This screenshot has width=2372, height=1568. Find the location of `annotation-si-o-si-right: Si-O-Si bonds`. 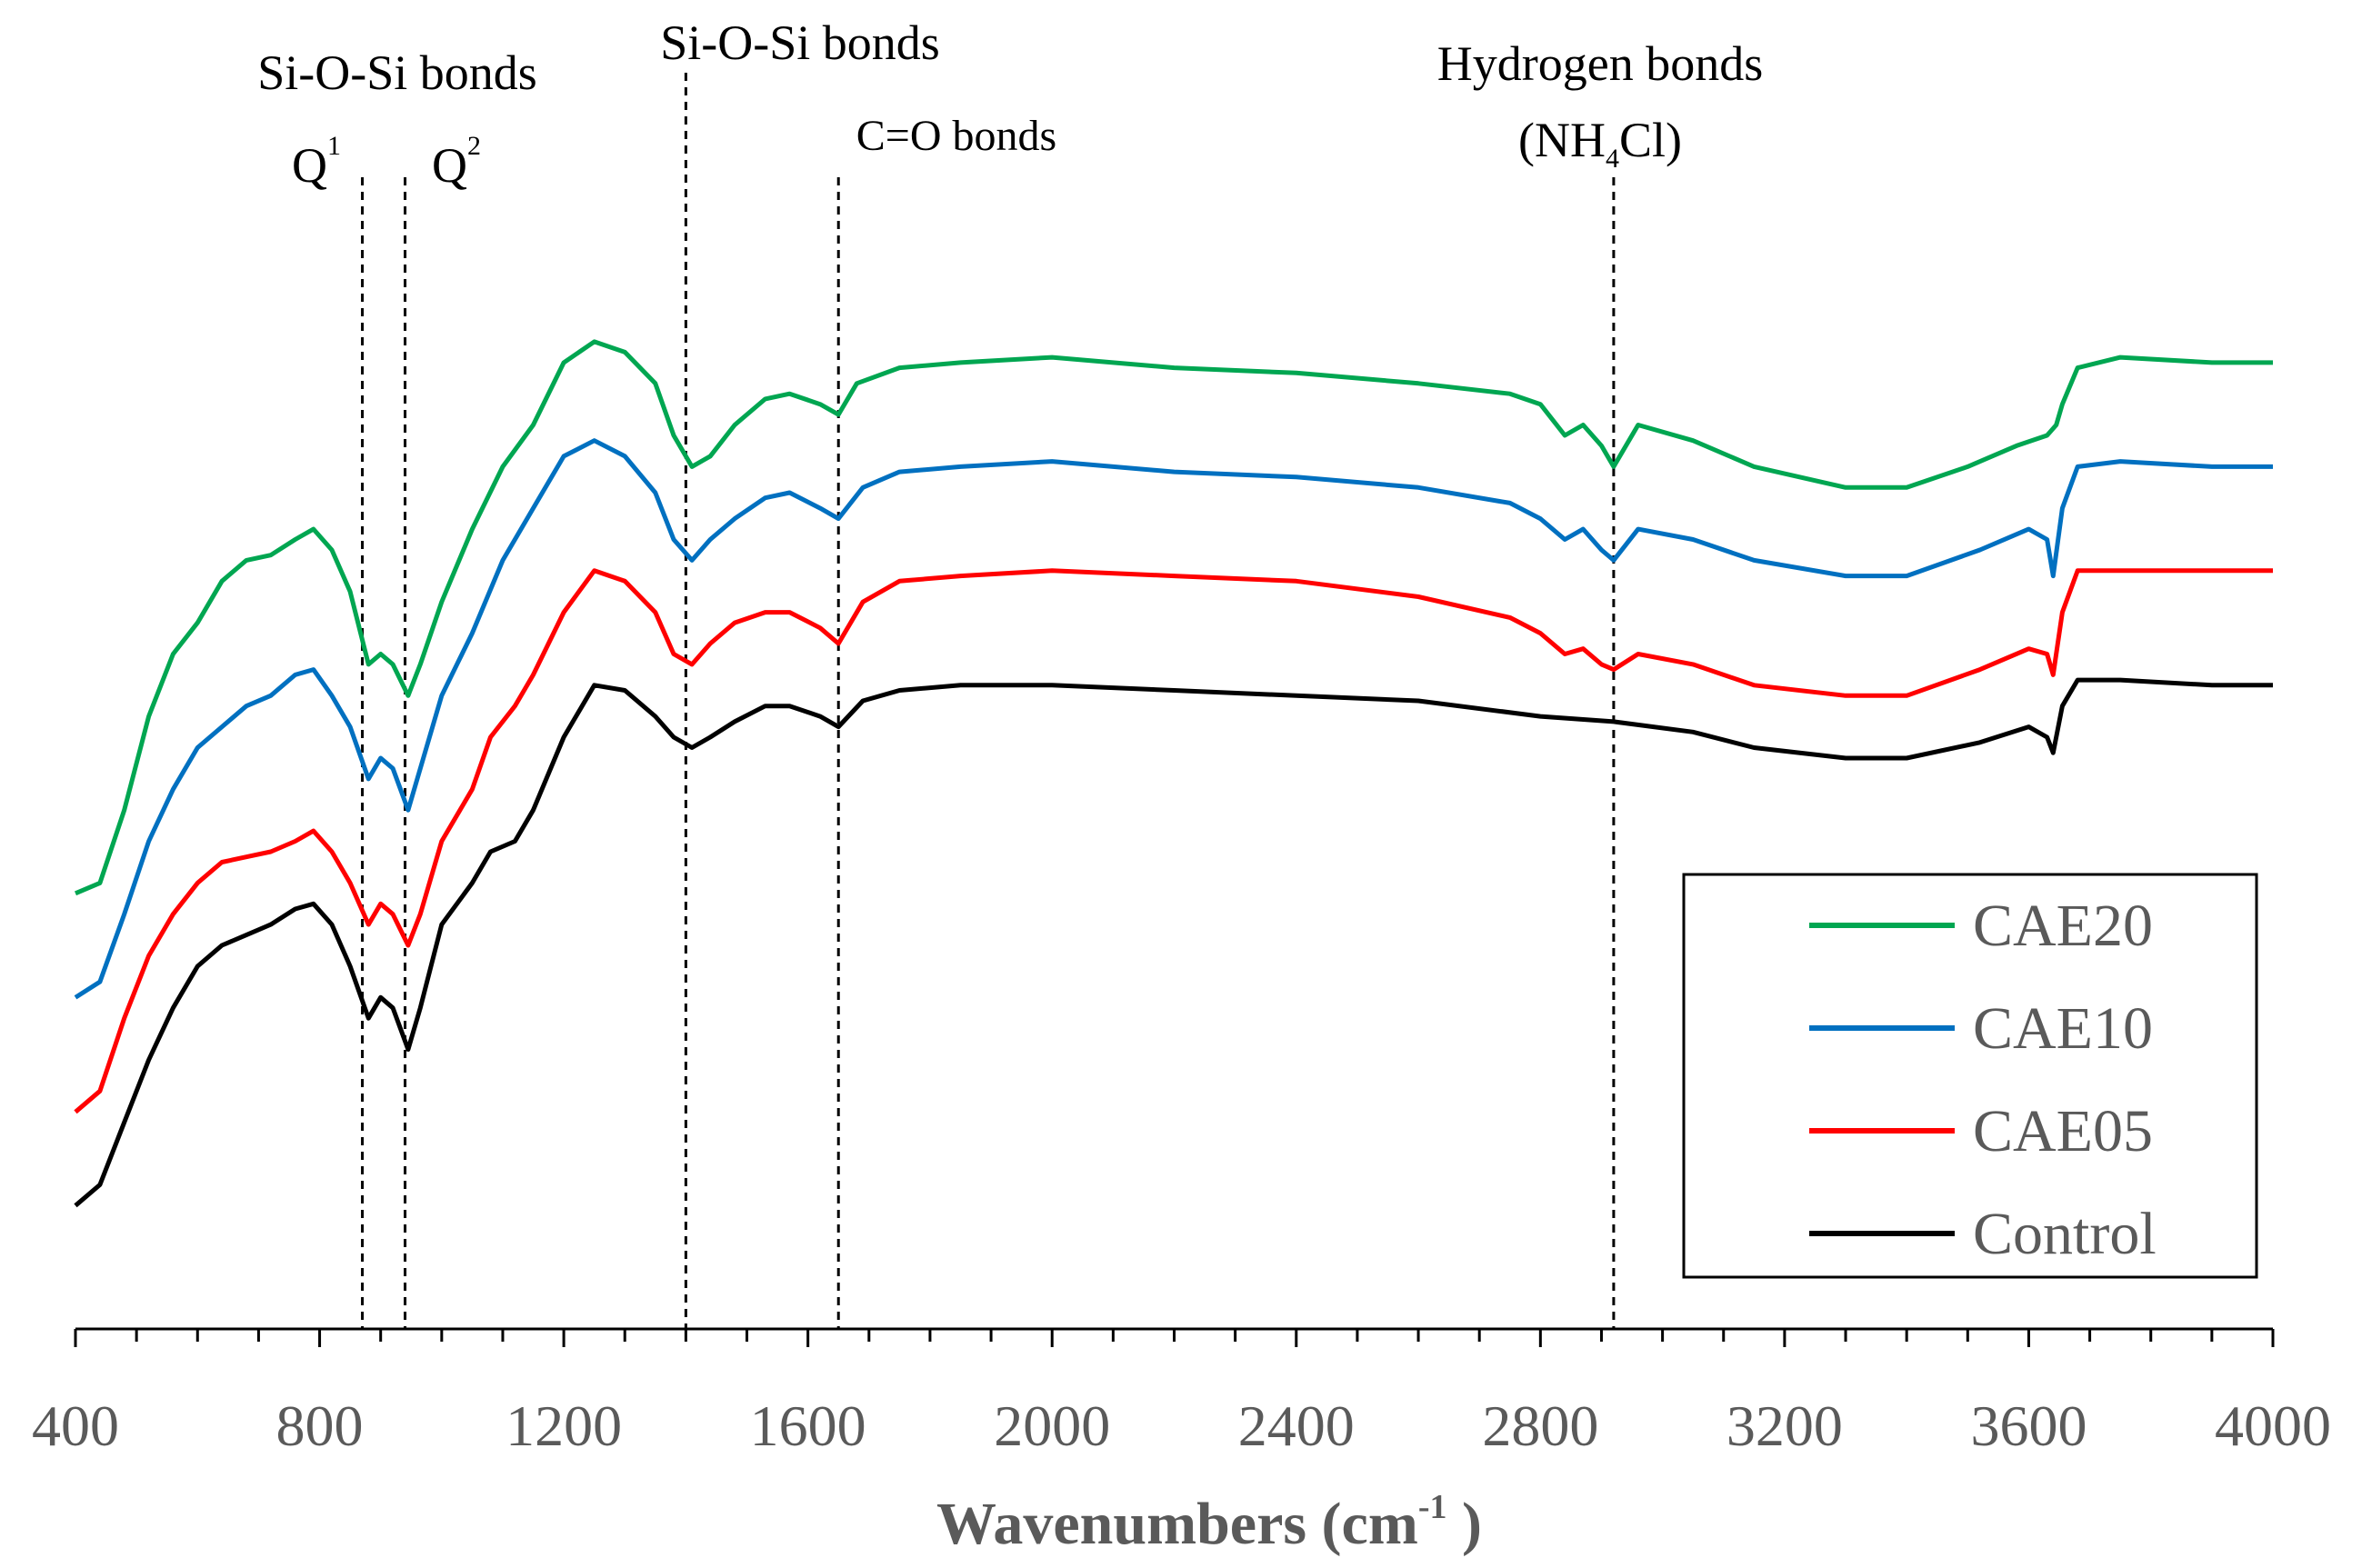

annotation-si-o-si-right: Si-O-Si bonds is located at coordinates (800, 42).